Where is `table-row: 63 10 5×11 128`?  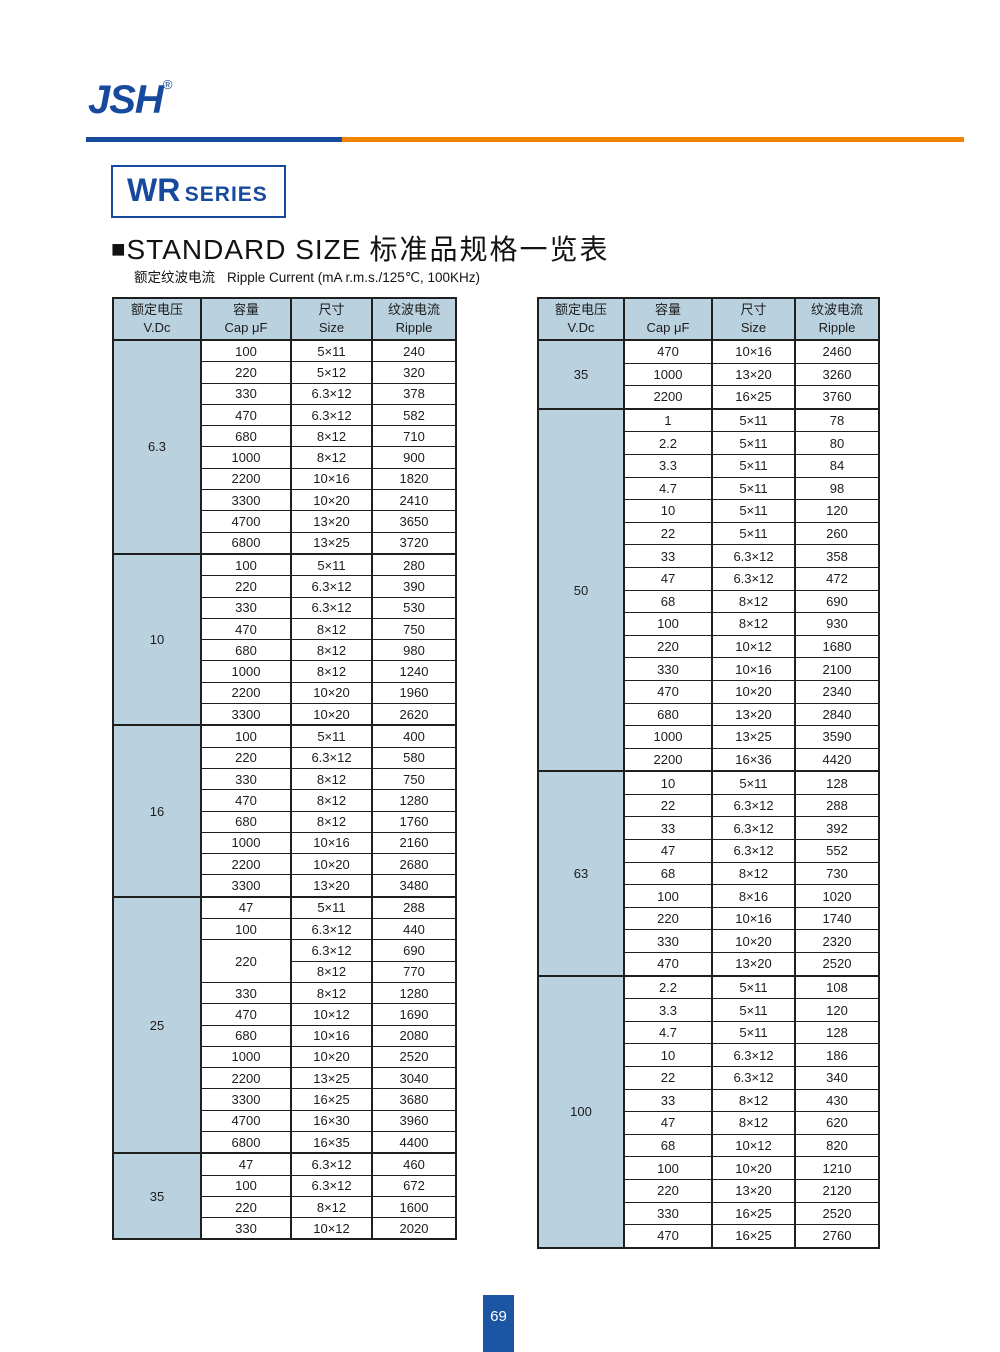
table-row: 63 10 5×11 128 is located at coordinates (708, 873).